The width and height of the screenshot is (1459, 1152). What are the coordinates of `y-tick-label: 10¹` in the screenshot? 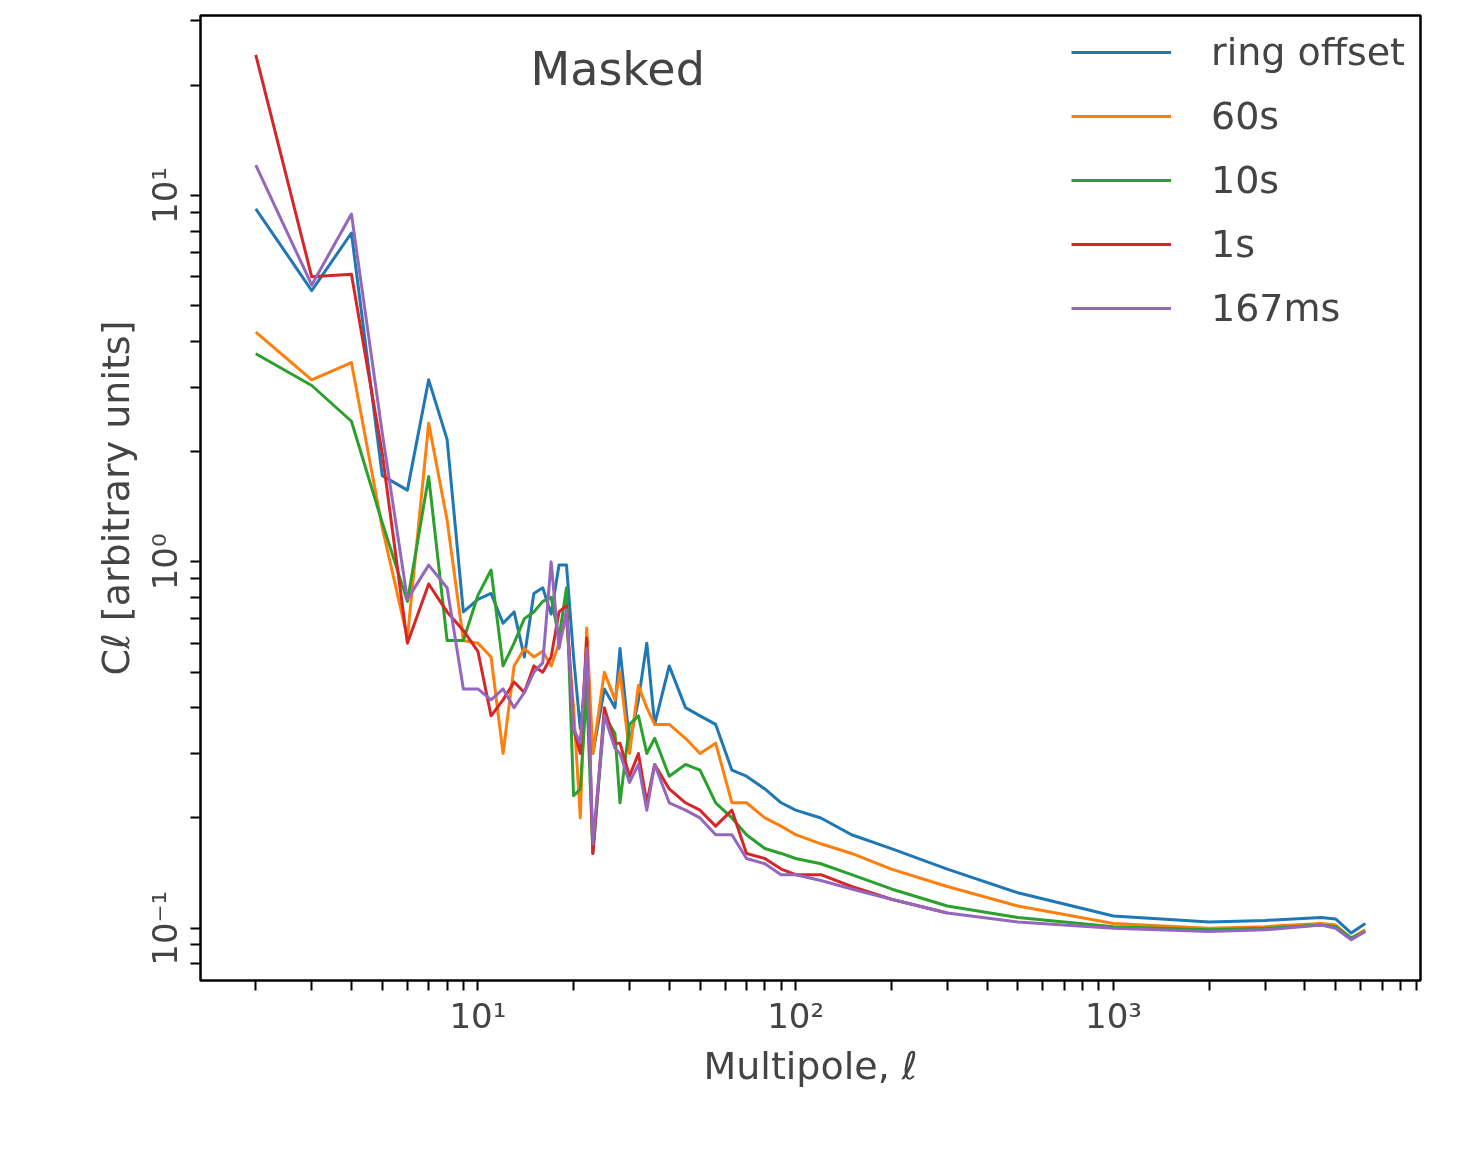 It's located at (165, 195).